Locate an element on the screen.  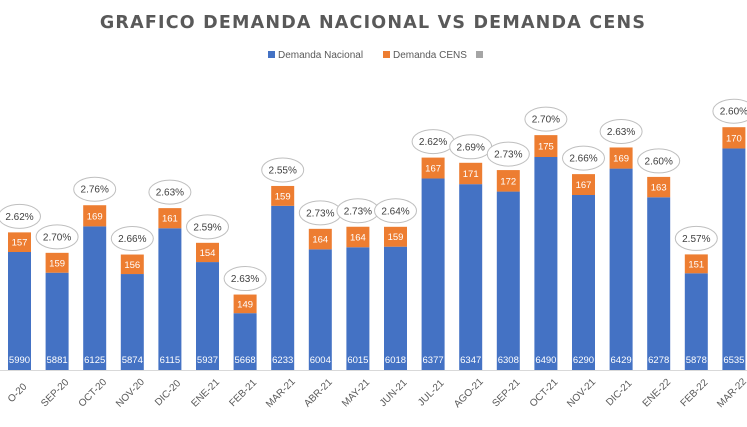
data-label-cens: 169 is located at coordinates (621, 159).